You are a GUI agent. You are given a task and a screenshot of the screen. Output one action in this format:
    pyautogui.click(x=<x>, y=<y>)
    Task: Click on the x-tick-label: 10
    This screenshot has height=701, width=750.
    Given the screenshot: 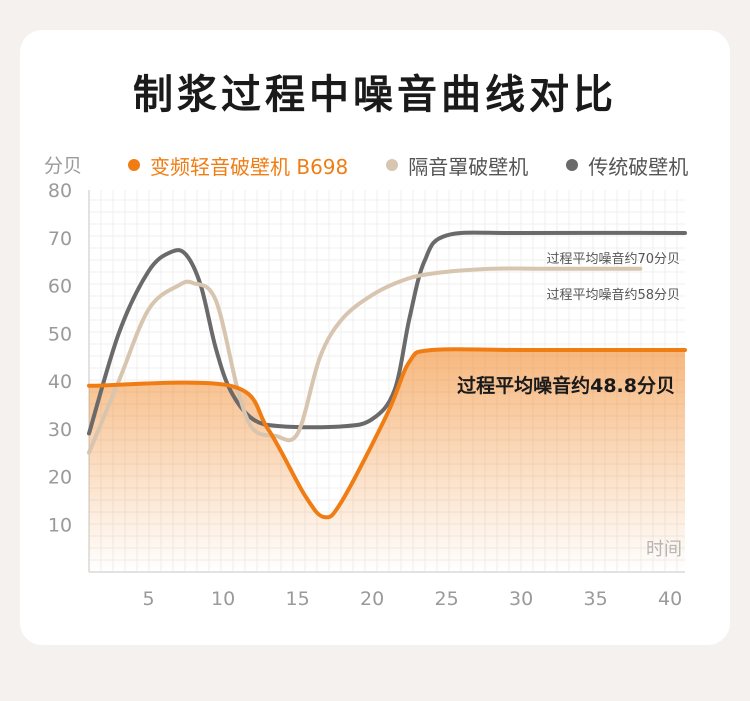 What is the action you would take?
    pyautogui.click(x=223, y=599)
    